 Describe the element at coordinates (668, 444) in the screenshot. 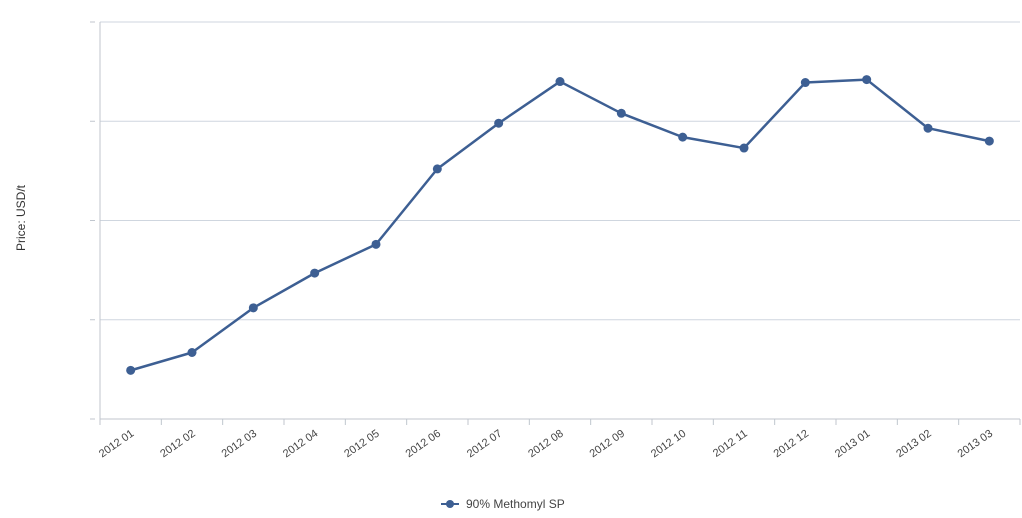

I see `x-tick-label: 2012 10` at that location.